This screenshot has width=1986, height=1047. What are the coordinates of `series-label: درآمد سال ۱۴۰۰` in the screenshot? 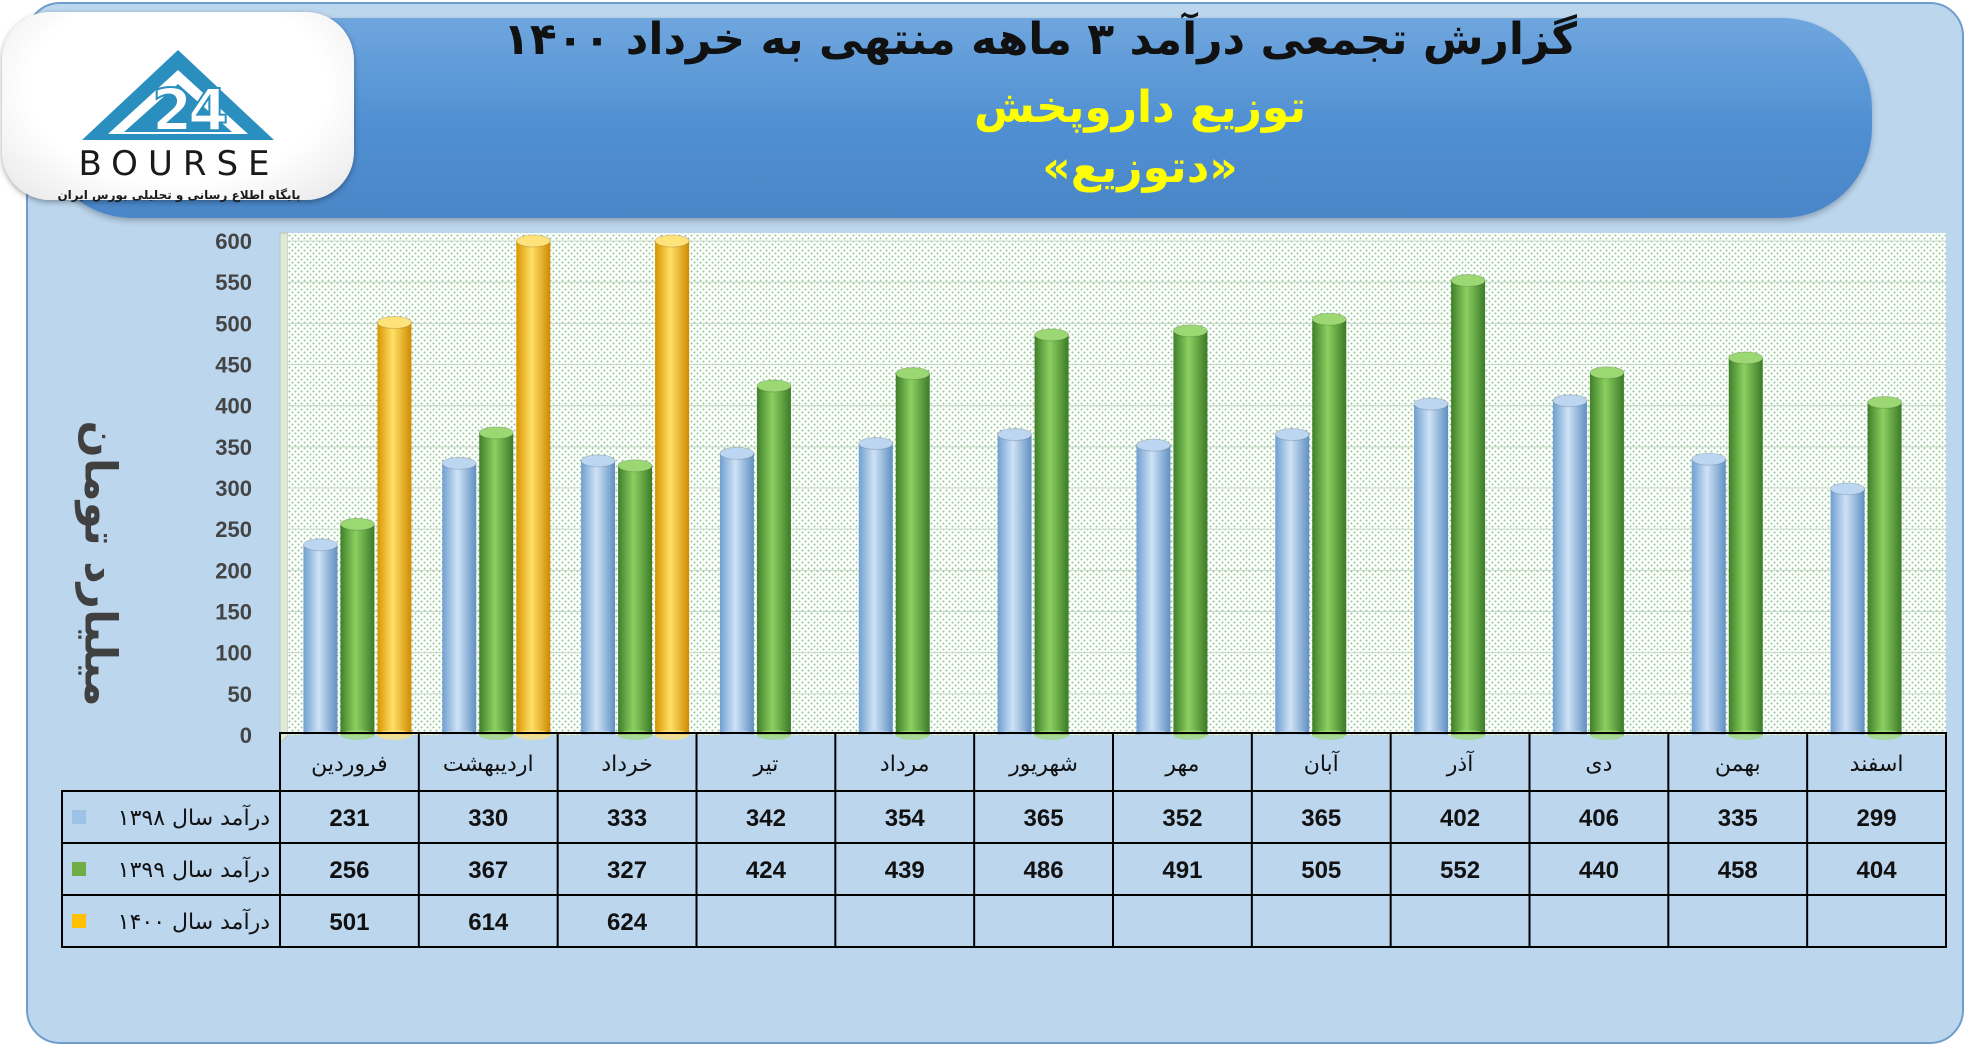 It's located at (194, 921).